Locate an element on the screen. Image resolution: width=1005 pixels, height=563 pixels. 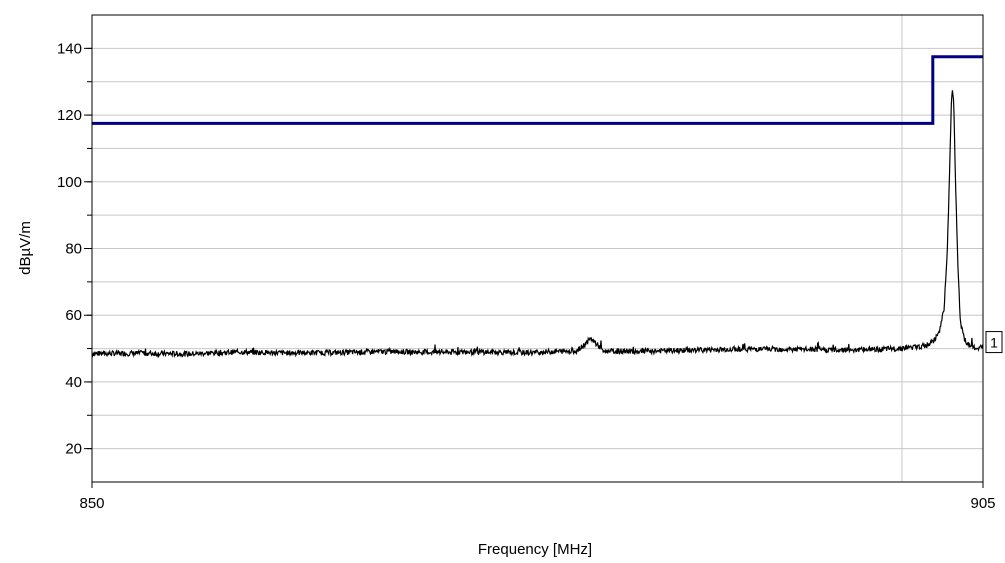
marker-box is located at coordinates (994, 342).